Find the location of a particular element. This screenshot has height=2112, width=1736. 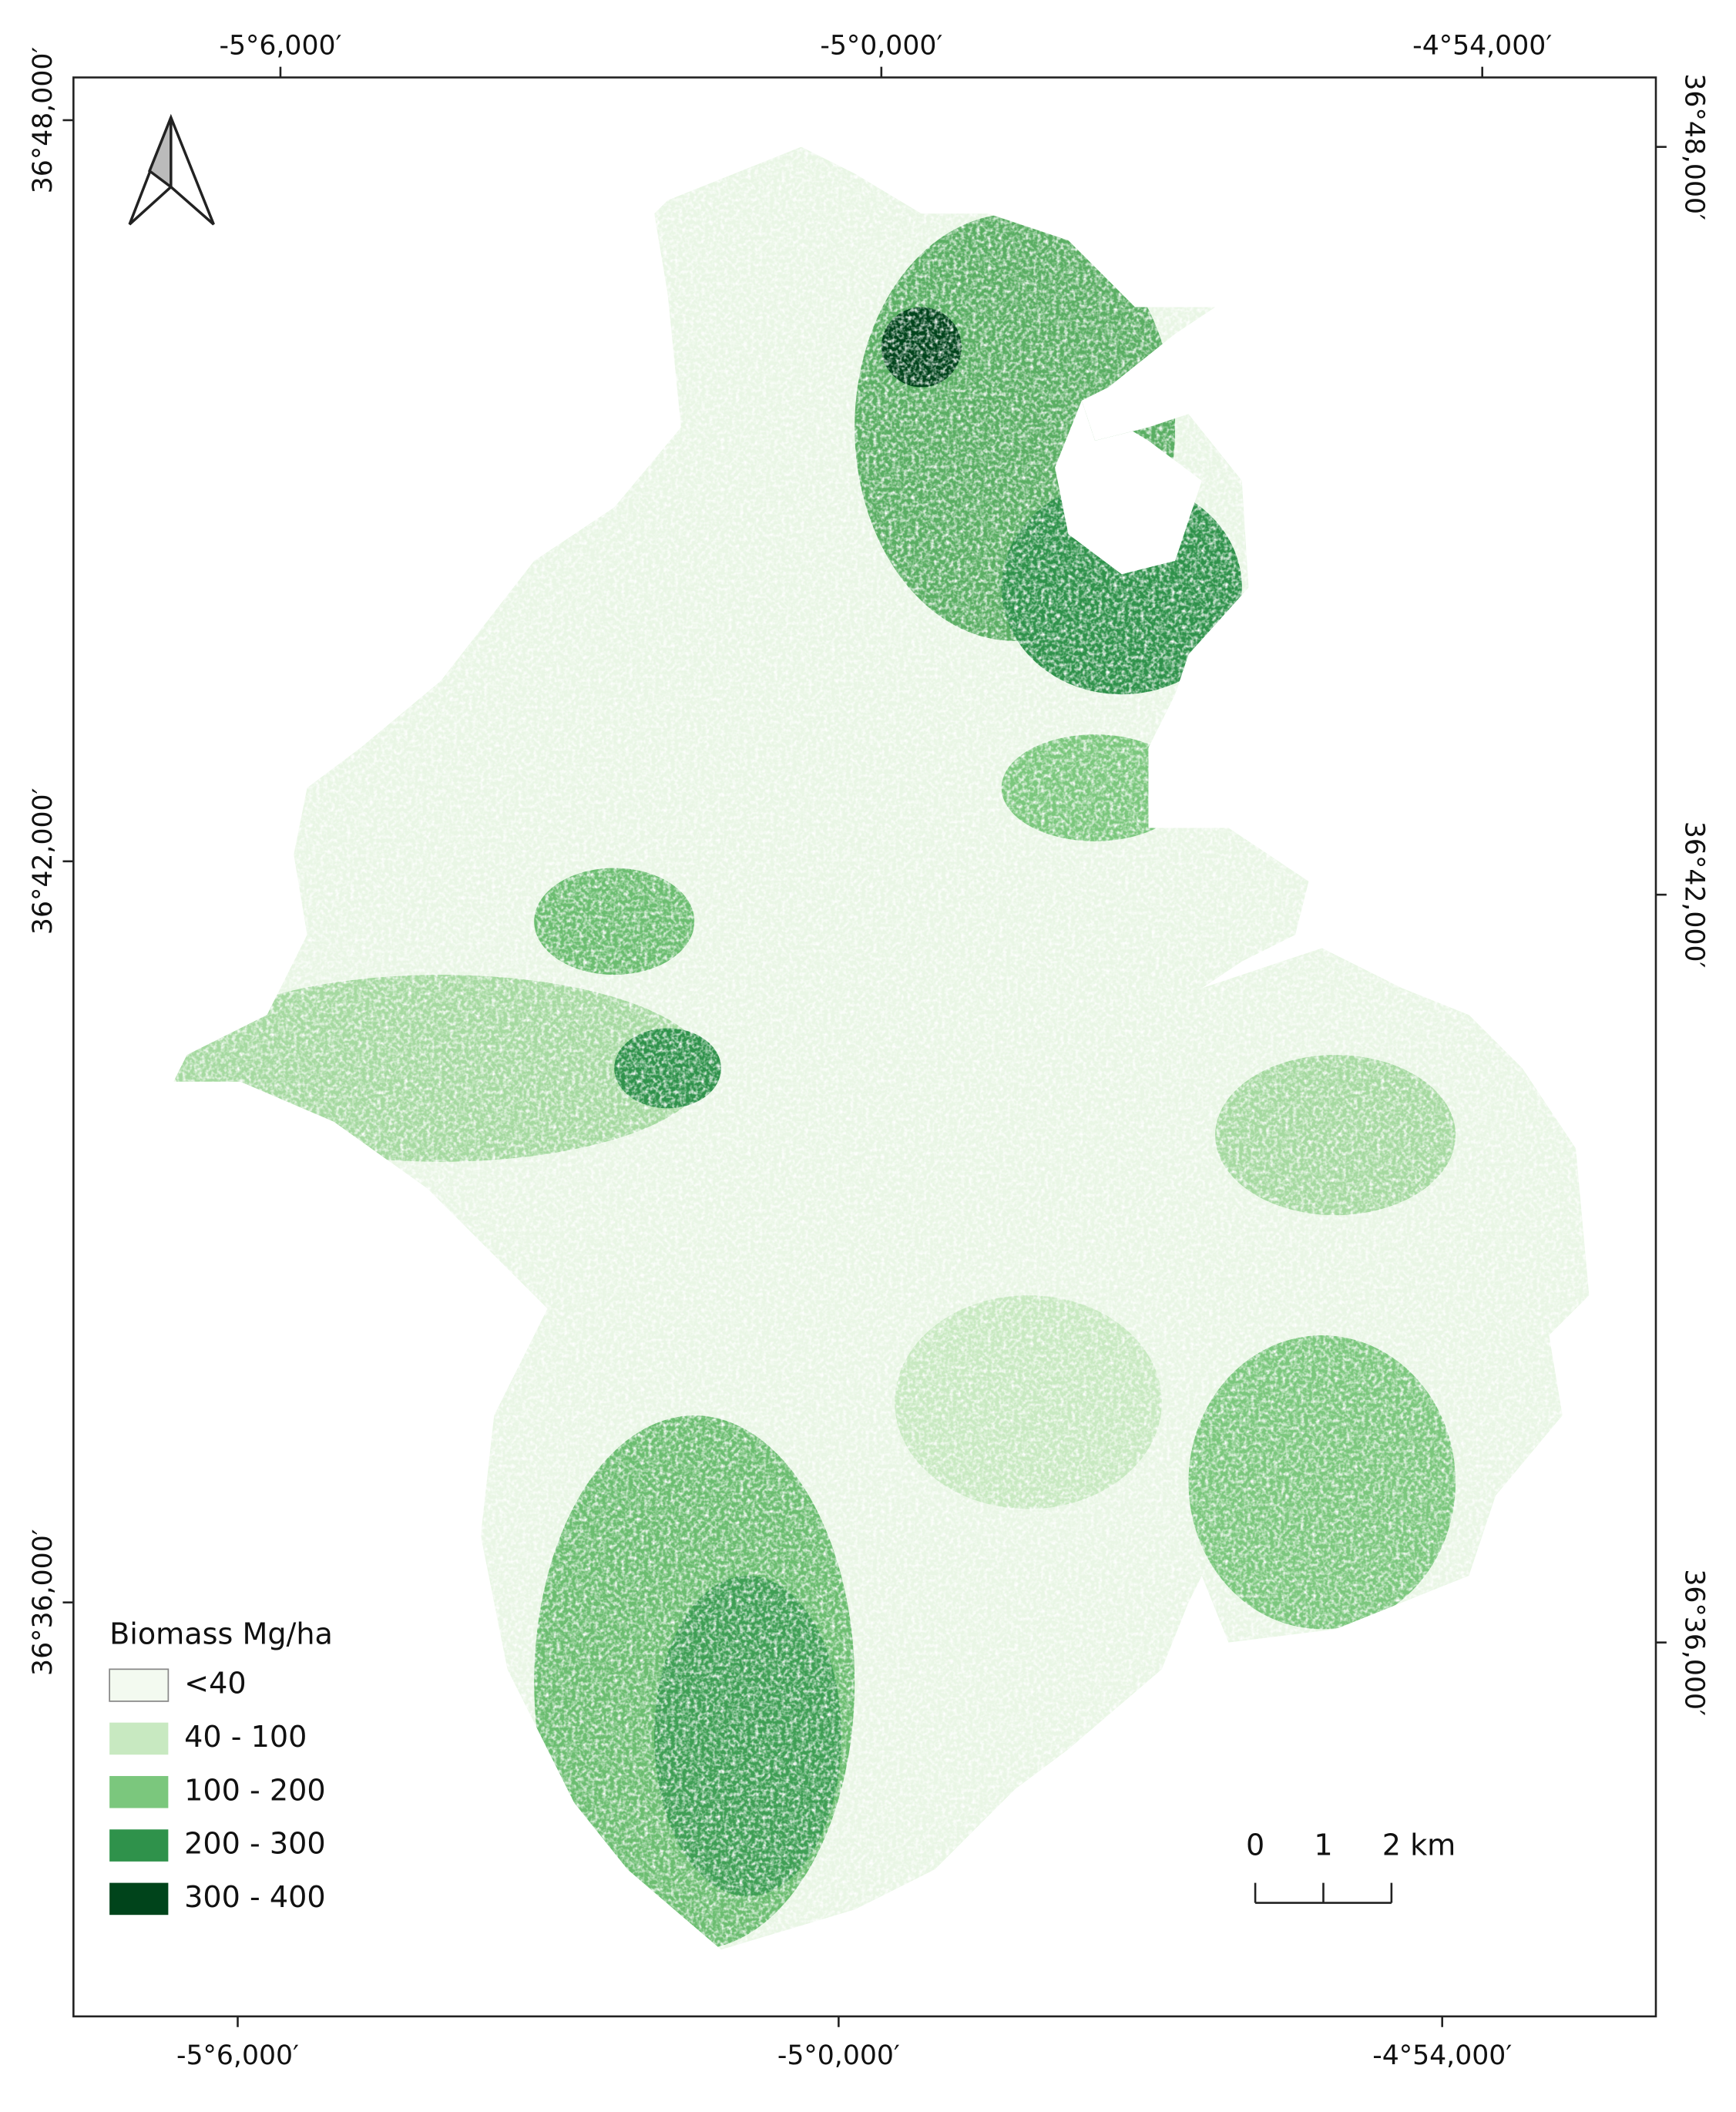

legend-label: <40 is located at coordinates (215, 1684).